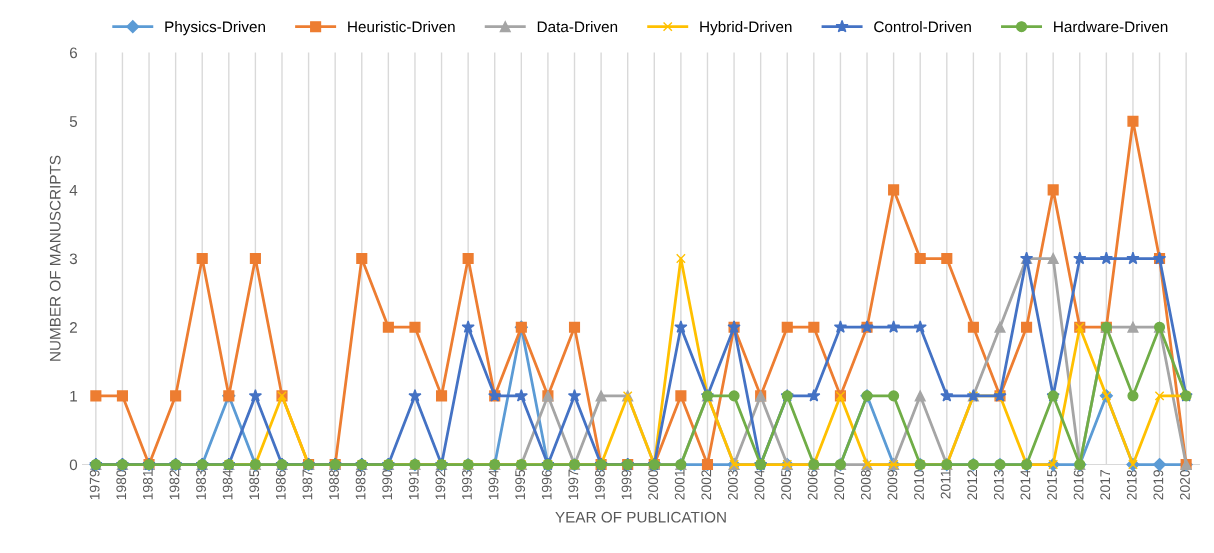 The image size is (1214, 553). Describe the element at coordinates (640, 517) in the screenshot. I see `x-axis-title: YEAR OF PUBLICATION` at that location.